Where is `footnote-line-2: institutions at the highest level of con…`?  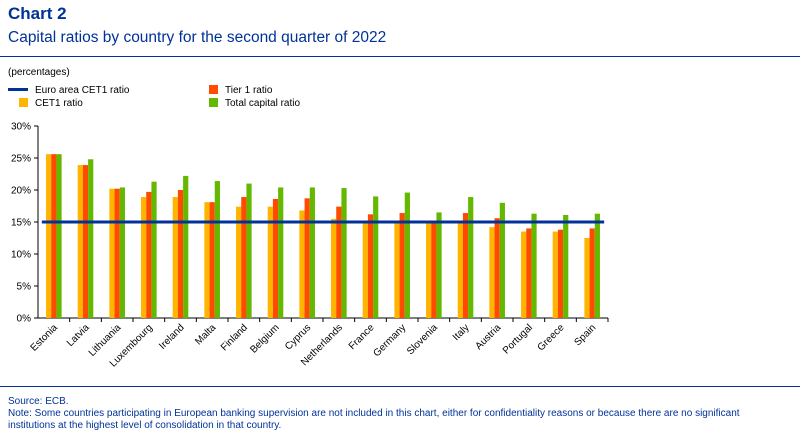 footnote-line-2: institutions at the highest level of con… is located at coordinates (145, 425).